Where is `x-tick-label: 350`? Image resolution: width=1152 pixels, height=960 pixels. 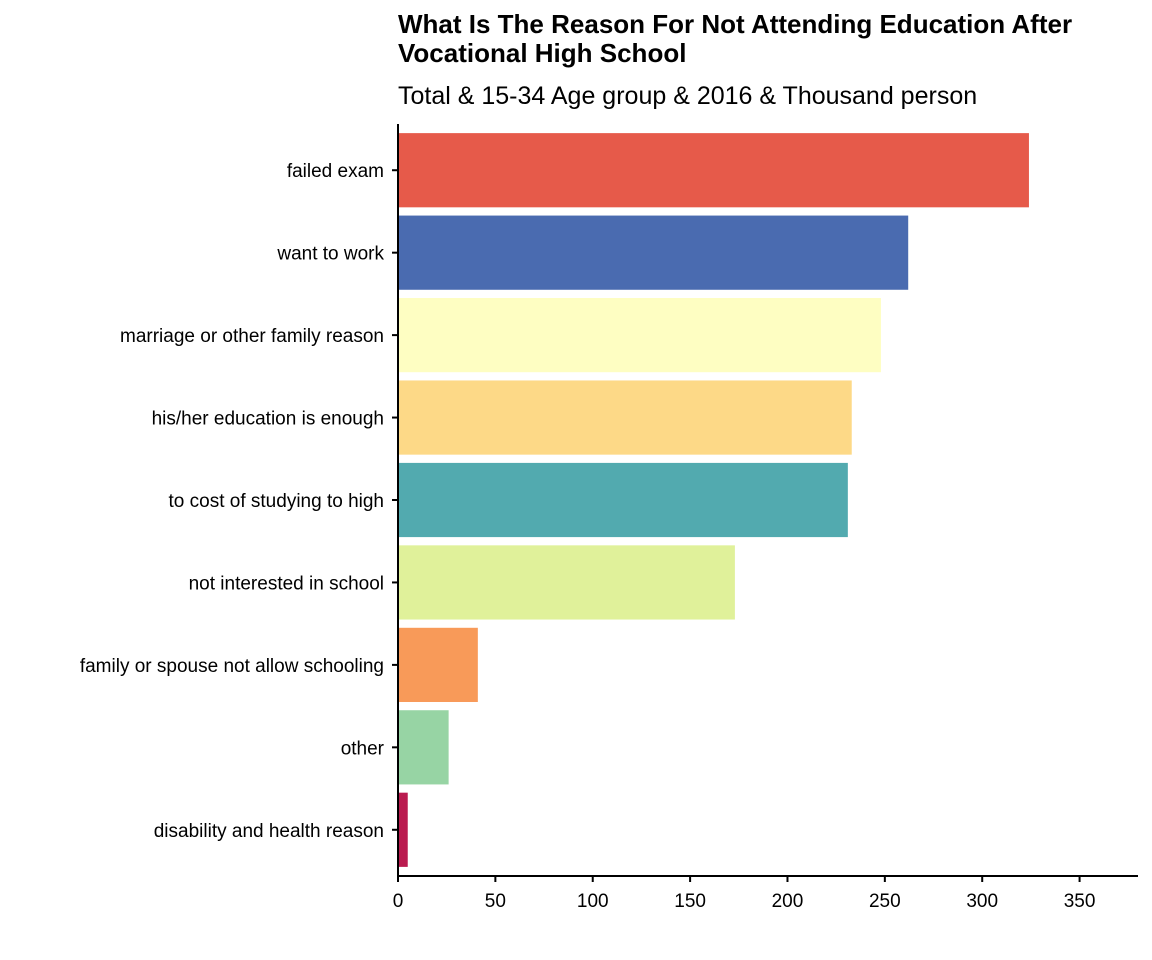 x-tick-label: 350 is located at coordinates (1080, 901).